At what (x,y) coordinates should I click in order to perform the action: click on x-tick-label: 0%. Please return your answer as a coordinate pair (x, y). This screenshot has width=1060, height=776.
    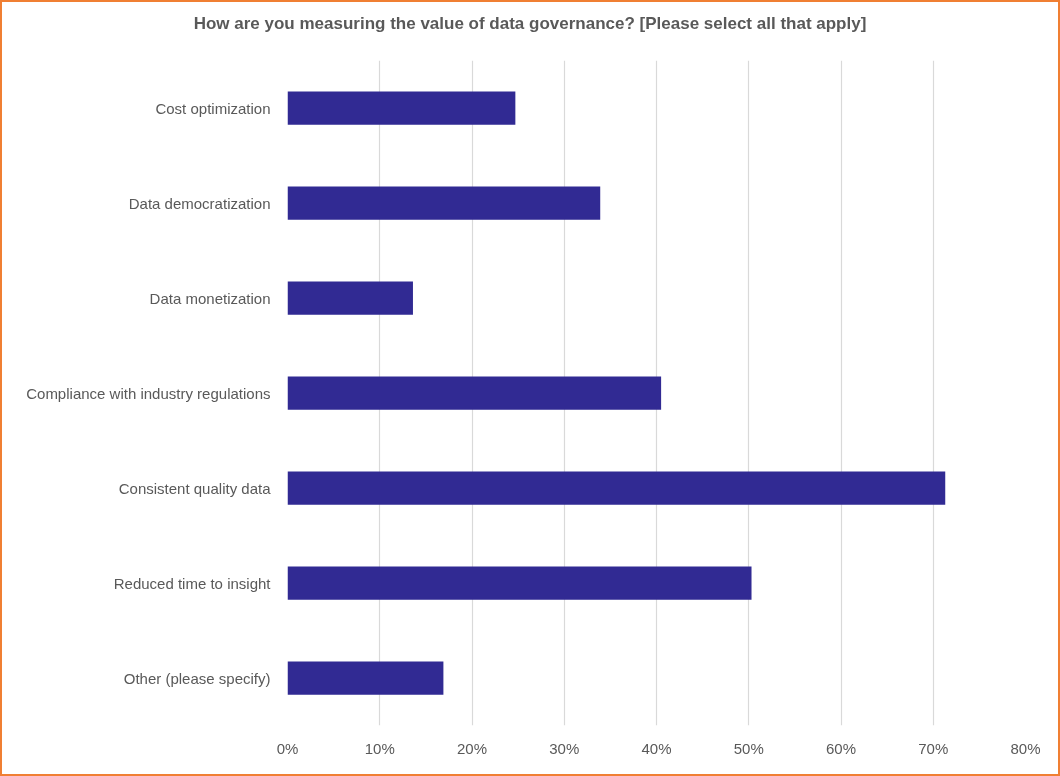
    Looking at the image, I should click on (287, 748).